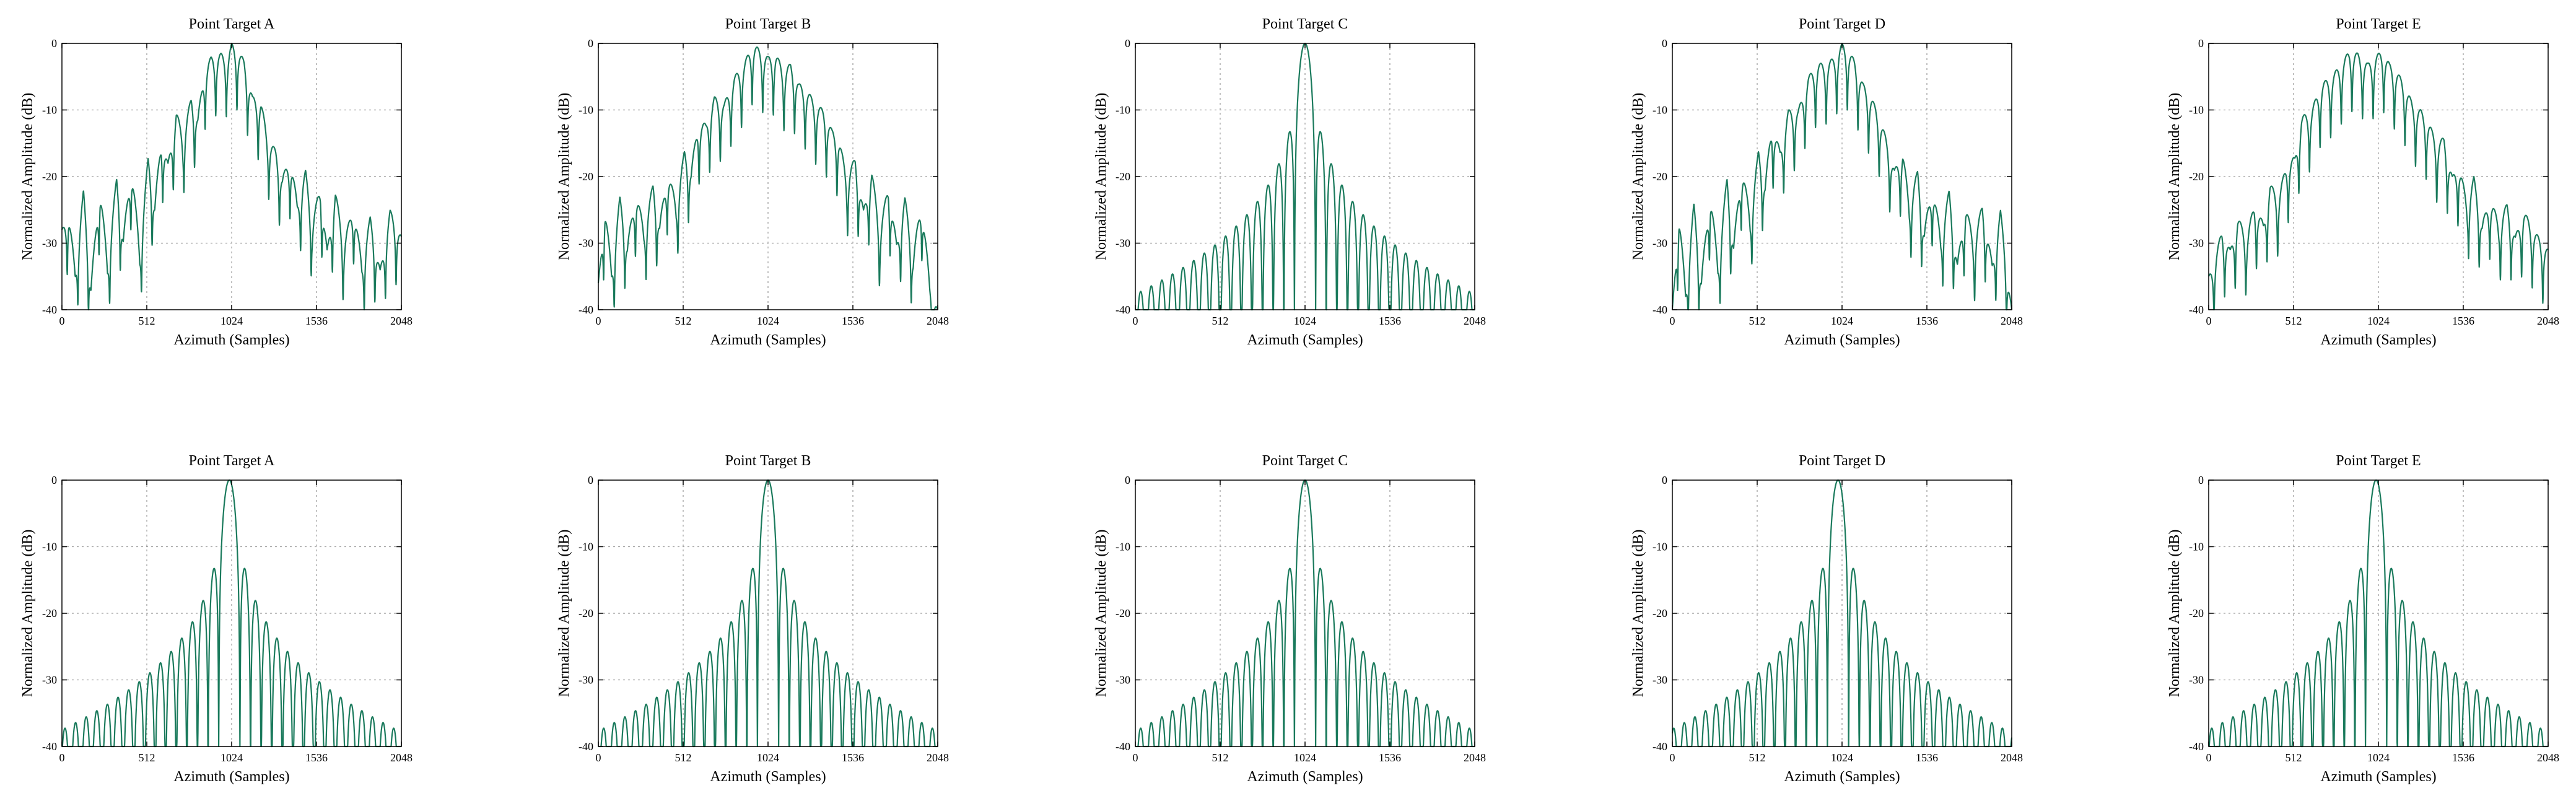 This screenshot has height=801, width=2576. What do you see at coordinates (2378, 181) in the screenshot?
I see `series-line` at bounding box center [2378, 181].